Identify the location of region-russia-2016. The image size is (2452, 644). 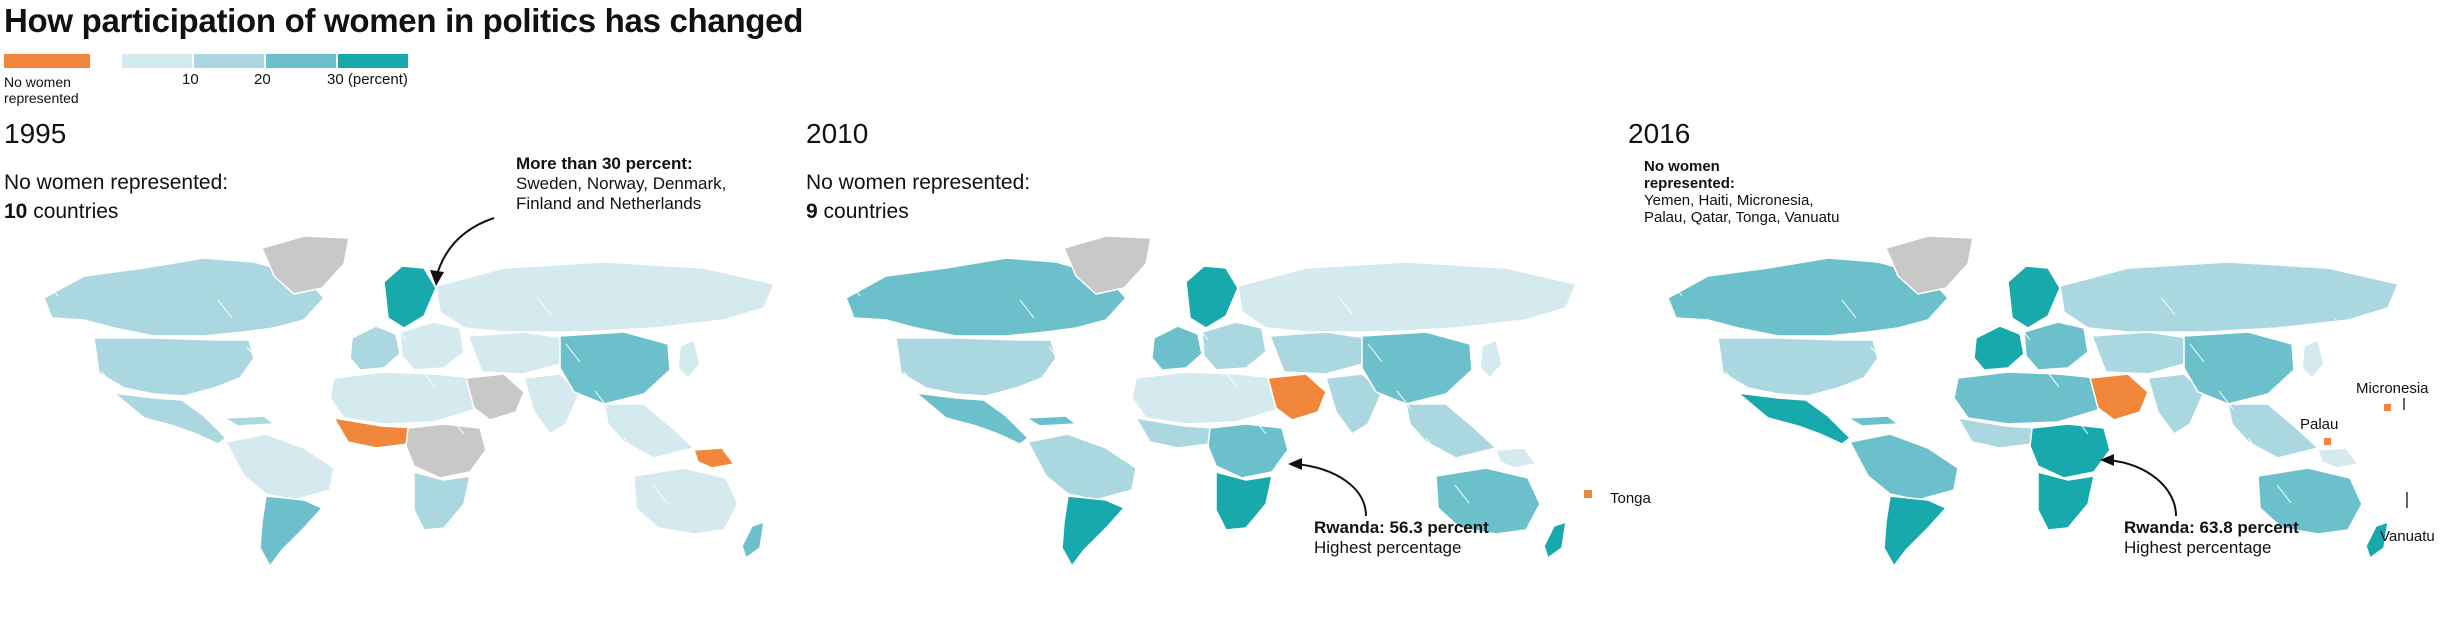
(2229, 297).